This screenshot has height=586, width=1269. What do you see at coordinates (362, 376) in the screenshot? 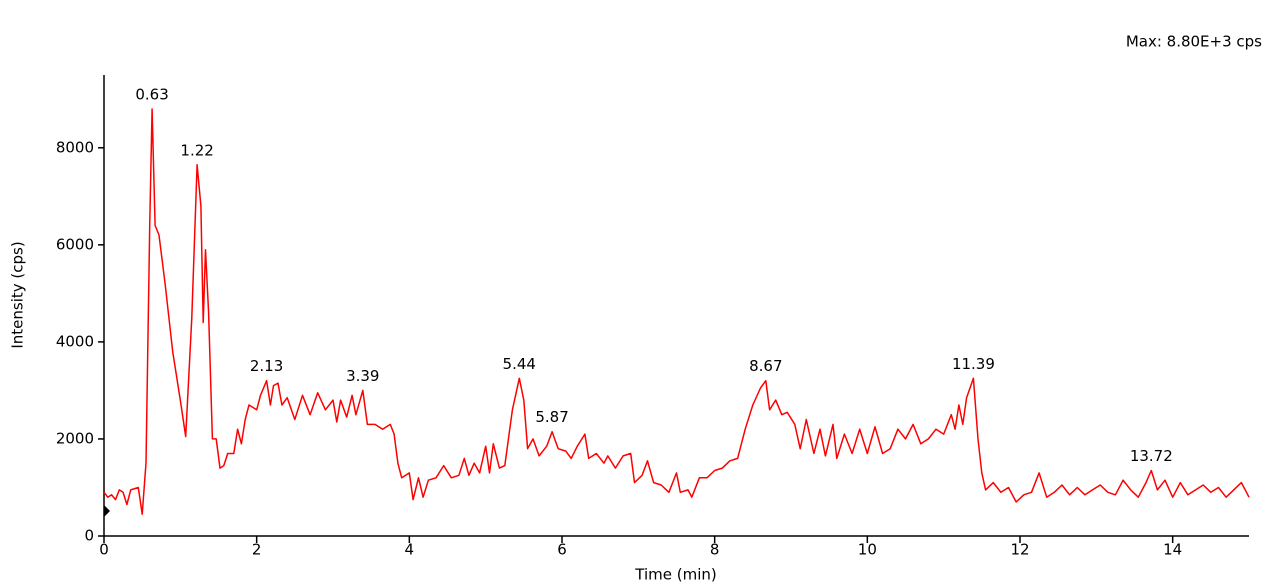
I see `peak-label: 3.39` at bounding box center [362, 376].